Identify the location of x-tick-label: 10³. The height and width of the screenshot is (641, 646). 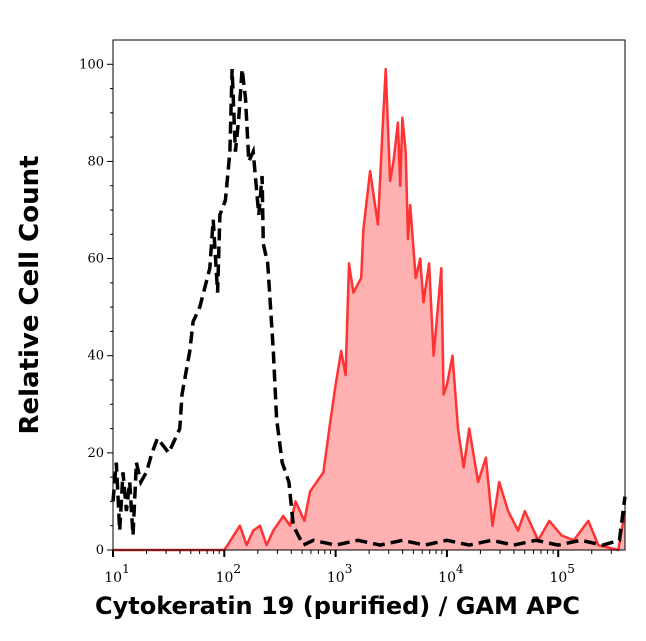
(339, 574).